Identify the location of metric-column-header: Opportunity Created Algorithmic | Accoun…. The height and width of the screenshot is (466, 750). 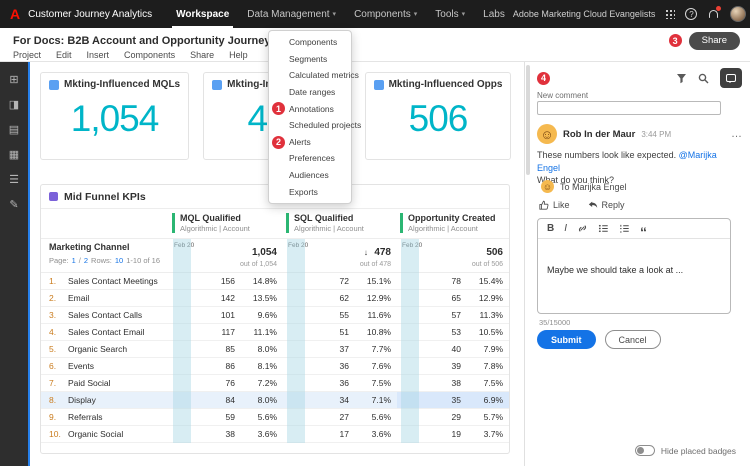
(453, 223).